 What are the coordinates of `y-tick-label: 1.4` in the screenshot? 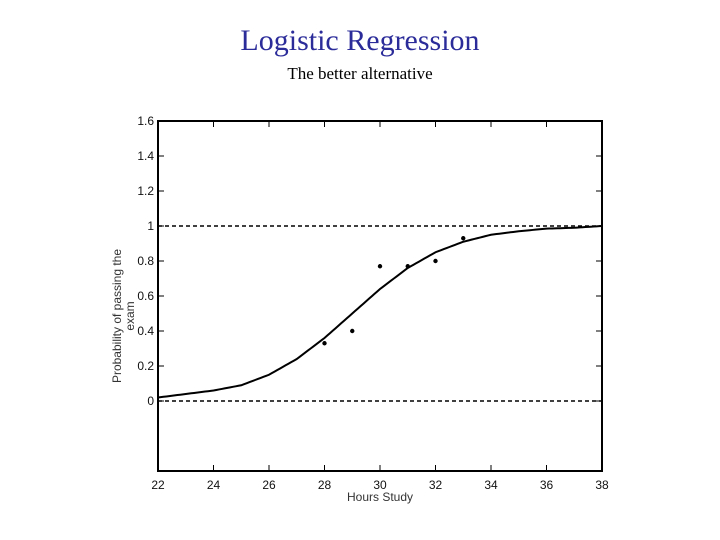 It's located at (145, 156).